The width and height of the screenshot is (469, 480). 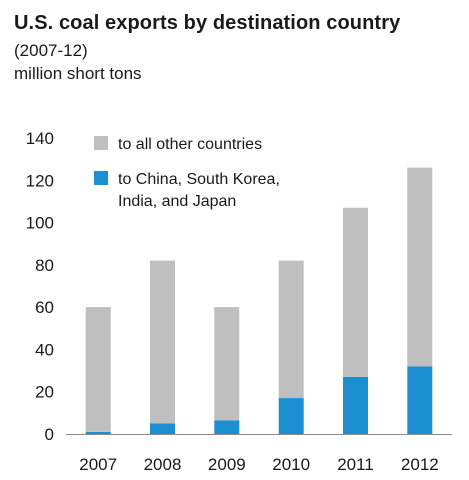 I want to click on chart-title: U.S. coal exports by destination country, so click(x=207, y=23).